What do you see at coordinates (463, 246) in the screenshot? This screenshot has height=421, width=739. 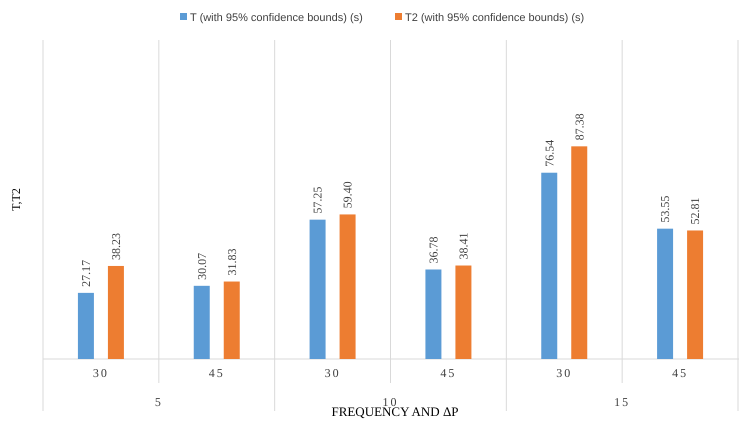 I see `data-label: 38.41` at bounding box center [463, 246].